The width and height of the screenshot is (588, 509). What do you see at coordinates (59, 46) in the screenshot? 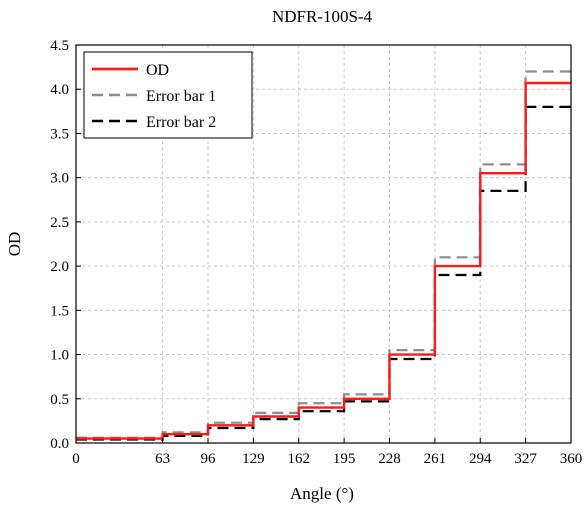
I see `y-tick-label: 4.5` at bounding box center [59, 46].